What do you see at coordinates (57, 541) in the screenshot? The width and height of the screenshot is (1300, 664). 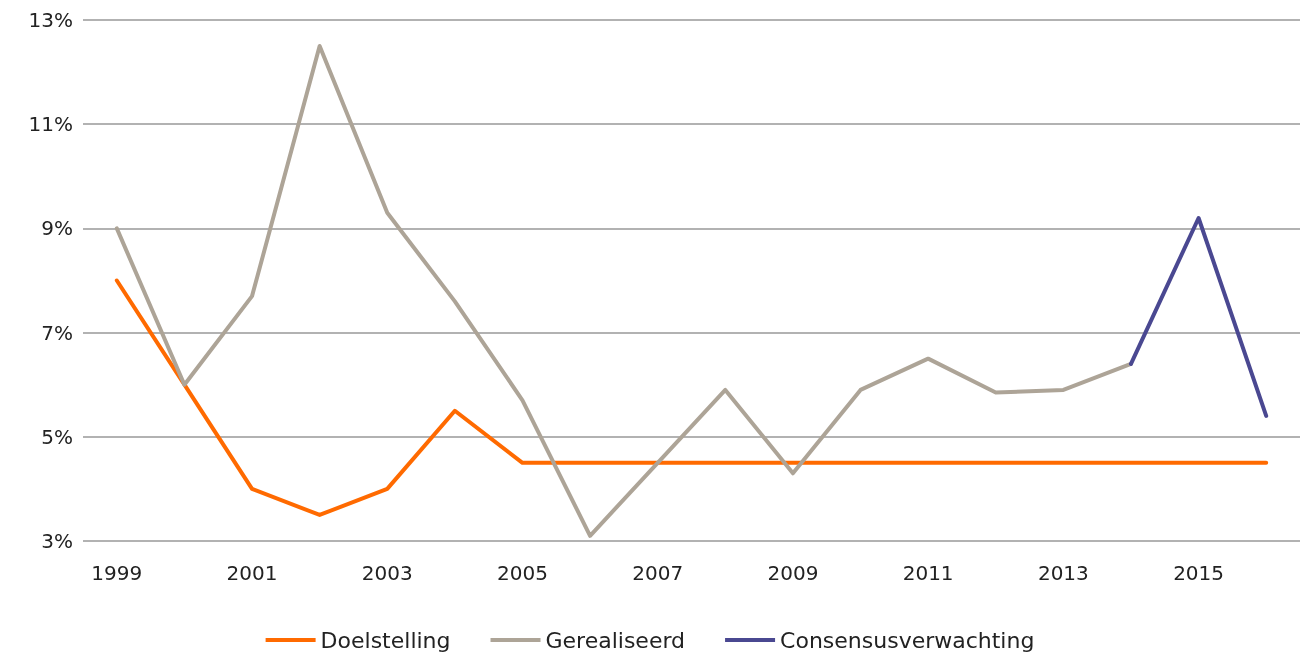 I see `y-tick-label: 3%` at bounding box center [57, 541].